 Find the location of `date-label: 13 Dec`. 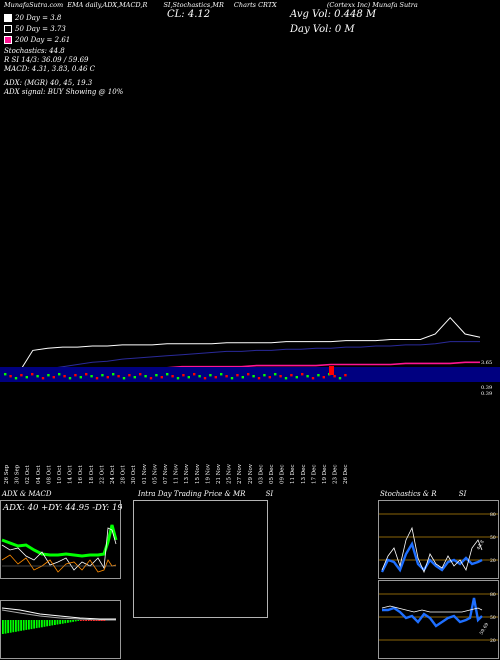

date-label: 13 Dec is located at coordinates (304, 475).